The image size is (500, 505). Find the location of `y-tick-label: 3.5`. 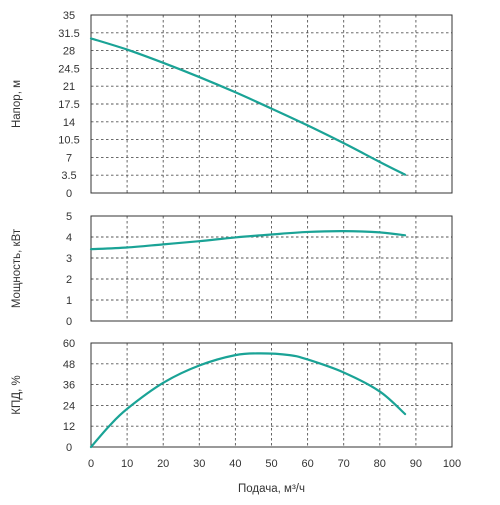

y-tick-label: 3.5 is located at coordinates (68, 176).